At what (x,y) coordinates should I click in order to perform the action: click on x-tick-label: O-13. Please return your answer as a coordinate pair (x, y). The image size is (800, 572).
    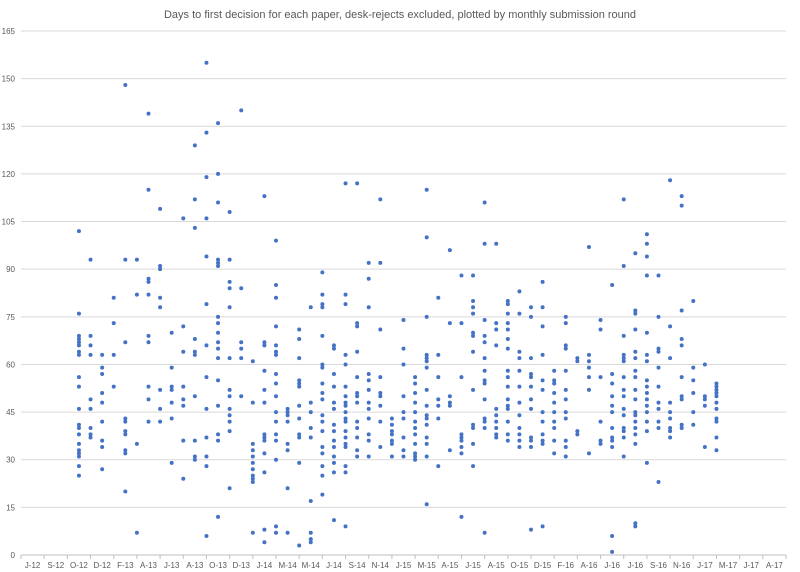
    Looking at the image, I should click on (218, 565).